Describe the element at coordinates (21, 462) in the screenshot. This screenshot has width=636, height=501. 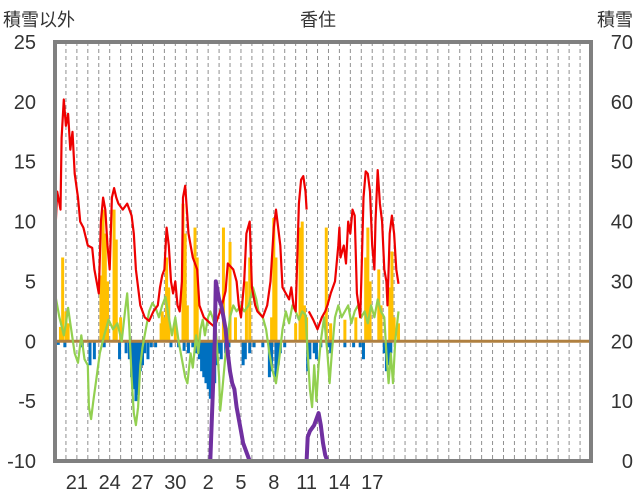
I see `left-y-tick-label: -10` at that location.